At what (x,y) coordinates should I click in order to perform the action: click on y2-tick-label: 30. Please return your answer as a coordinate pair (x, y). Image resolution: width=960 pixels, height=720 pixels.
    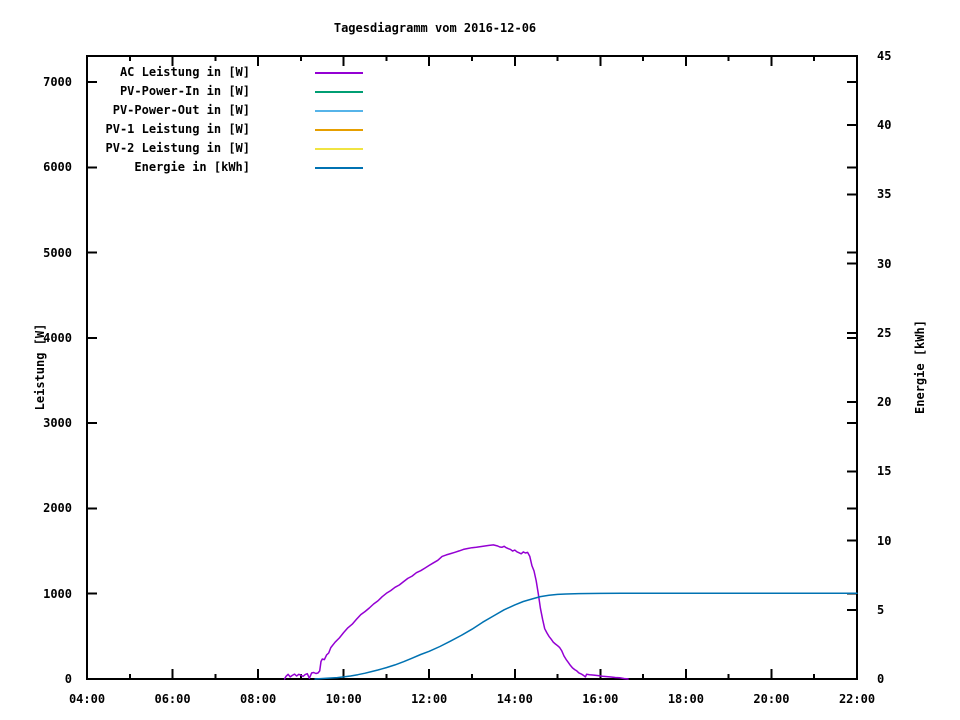
    Looking at the image, I should click on (884, 263).